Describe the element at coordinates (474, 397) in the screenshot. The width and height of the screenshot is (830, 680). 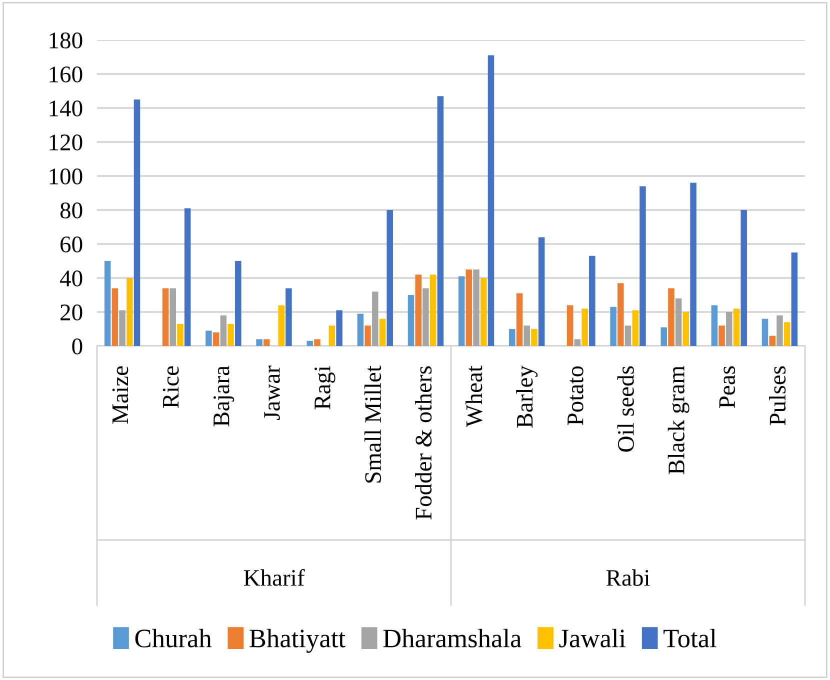
I see `x-tick-label: Wheat` at that location.